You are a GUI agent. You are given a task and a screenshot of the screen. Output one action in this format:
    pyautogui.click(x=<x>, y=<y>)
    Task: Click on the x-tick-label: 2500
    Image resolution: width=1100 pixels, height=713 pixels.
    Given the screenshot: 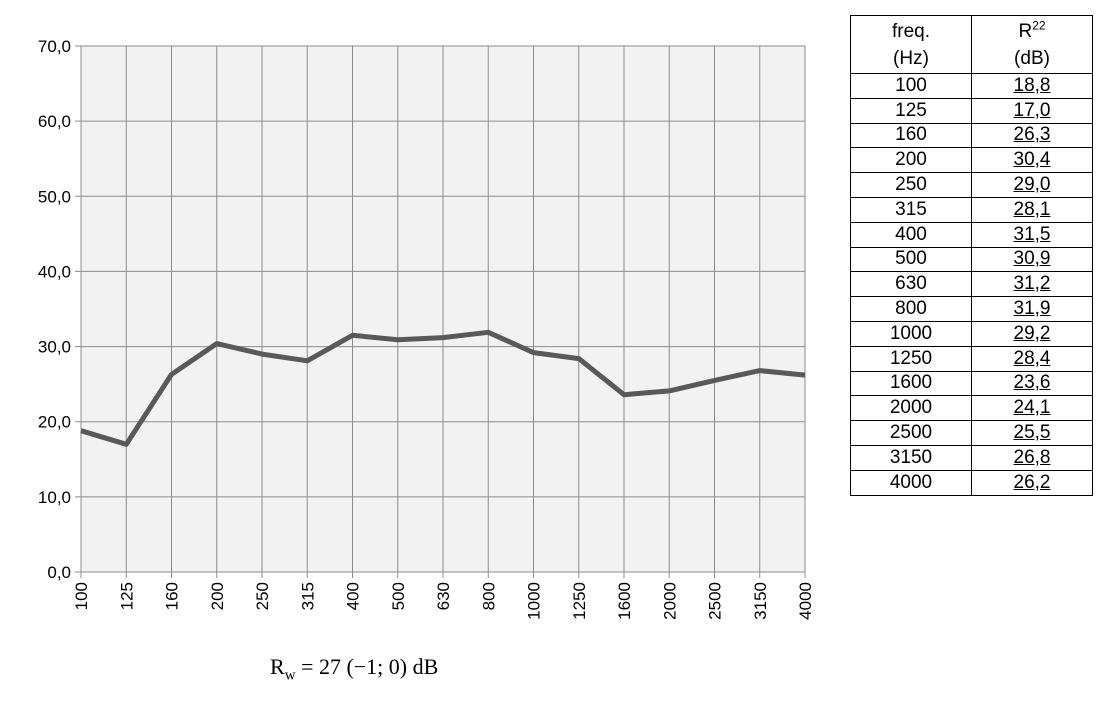 What is the action you would take?
    pyautogui.click(x=715, y=601)
    